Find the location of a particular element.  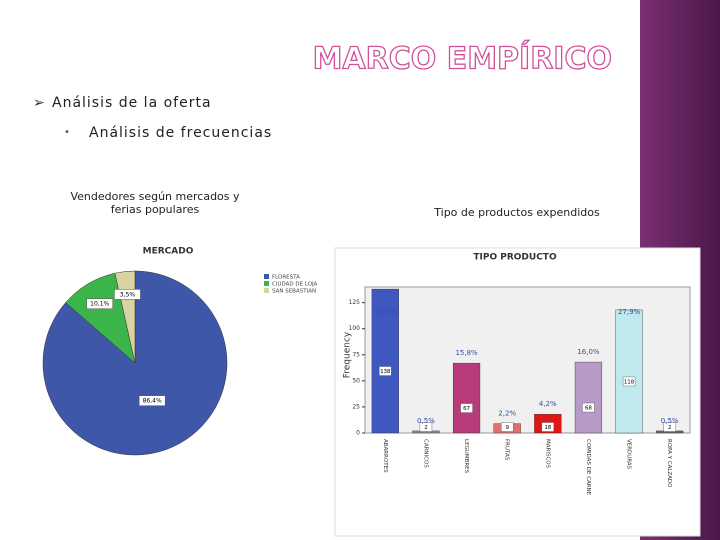

data-label: 86,4% is located at coordinates (152, 401).